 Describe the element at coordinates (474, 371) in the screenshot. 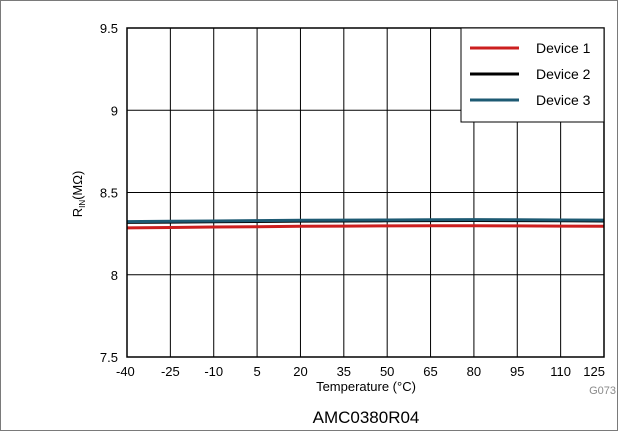

I see `x-tick-label: 80` at that location.